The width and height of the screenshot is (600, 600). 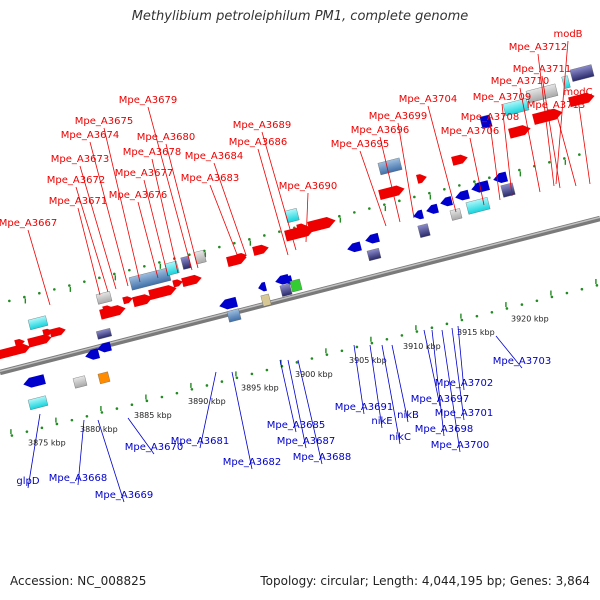 I want to click on gene-label: Mpe_A3710, so click(x=520, y=81).